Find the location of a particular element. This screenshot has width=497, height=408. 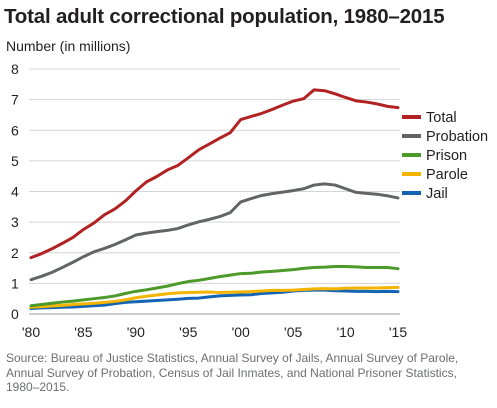

y-tick-label: 2 is located at coordinates (15, 253).